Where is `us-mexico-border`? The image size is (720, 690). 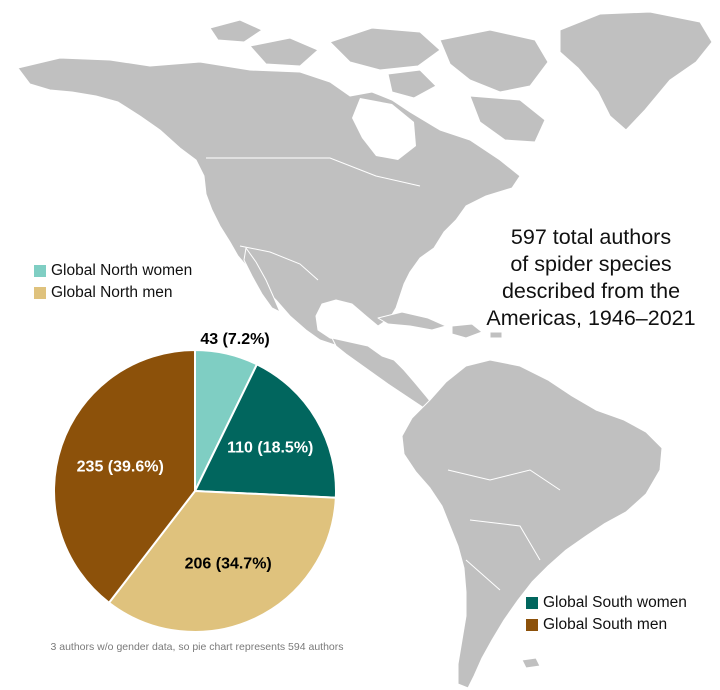
us-mexico-border is located at coordinates (279, 263).